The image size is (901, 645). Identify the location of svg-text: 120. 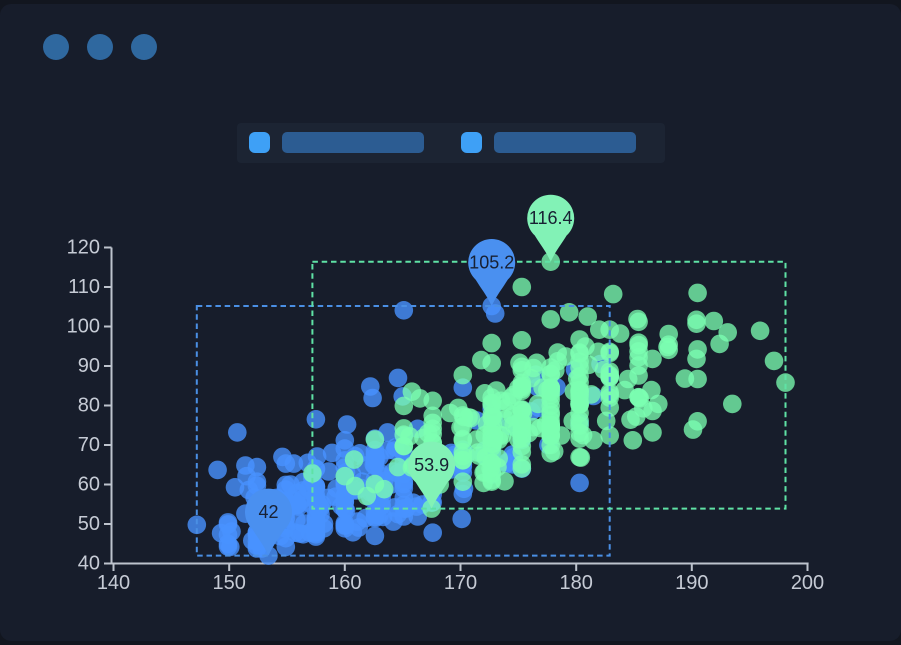
(83, 248).